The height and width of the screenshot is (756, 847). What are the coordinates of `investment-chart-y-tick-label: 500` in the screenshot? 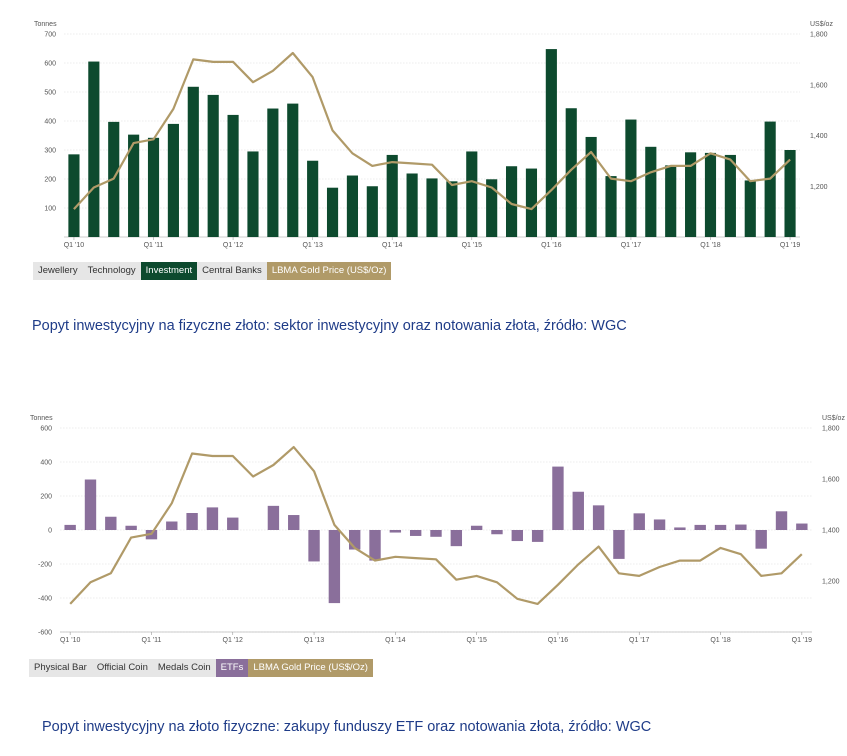 It's located at (50, 93).